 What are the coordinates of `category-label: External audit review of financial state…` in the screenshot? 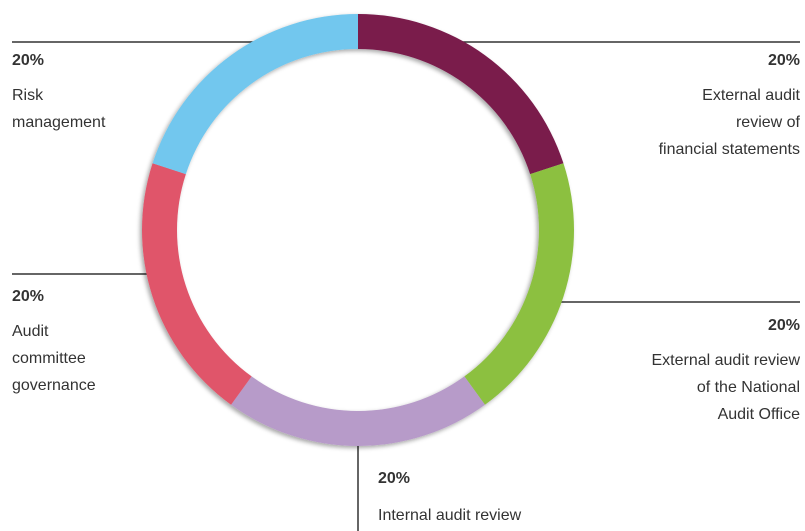 It's located at (729, 122).